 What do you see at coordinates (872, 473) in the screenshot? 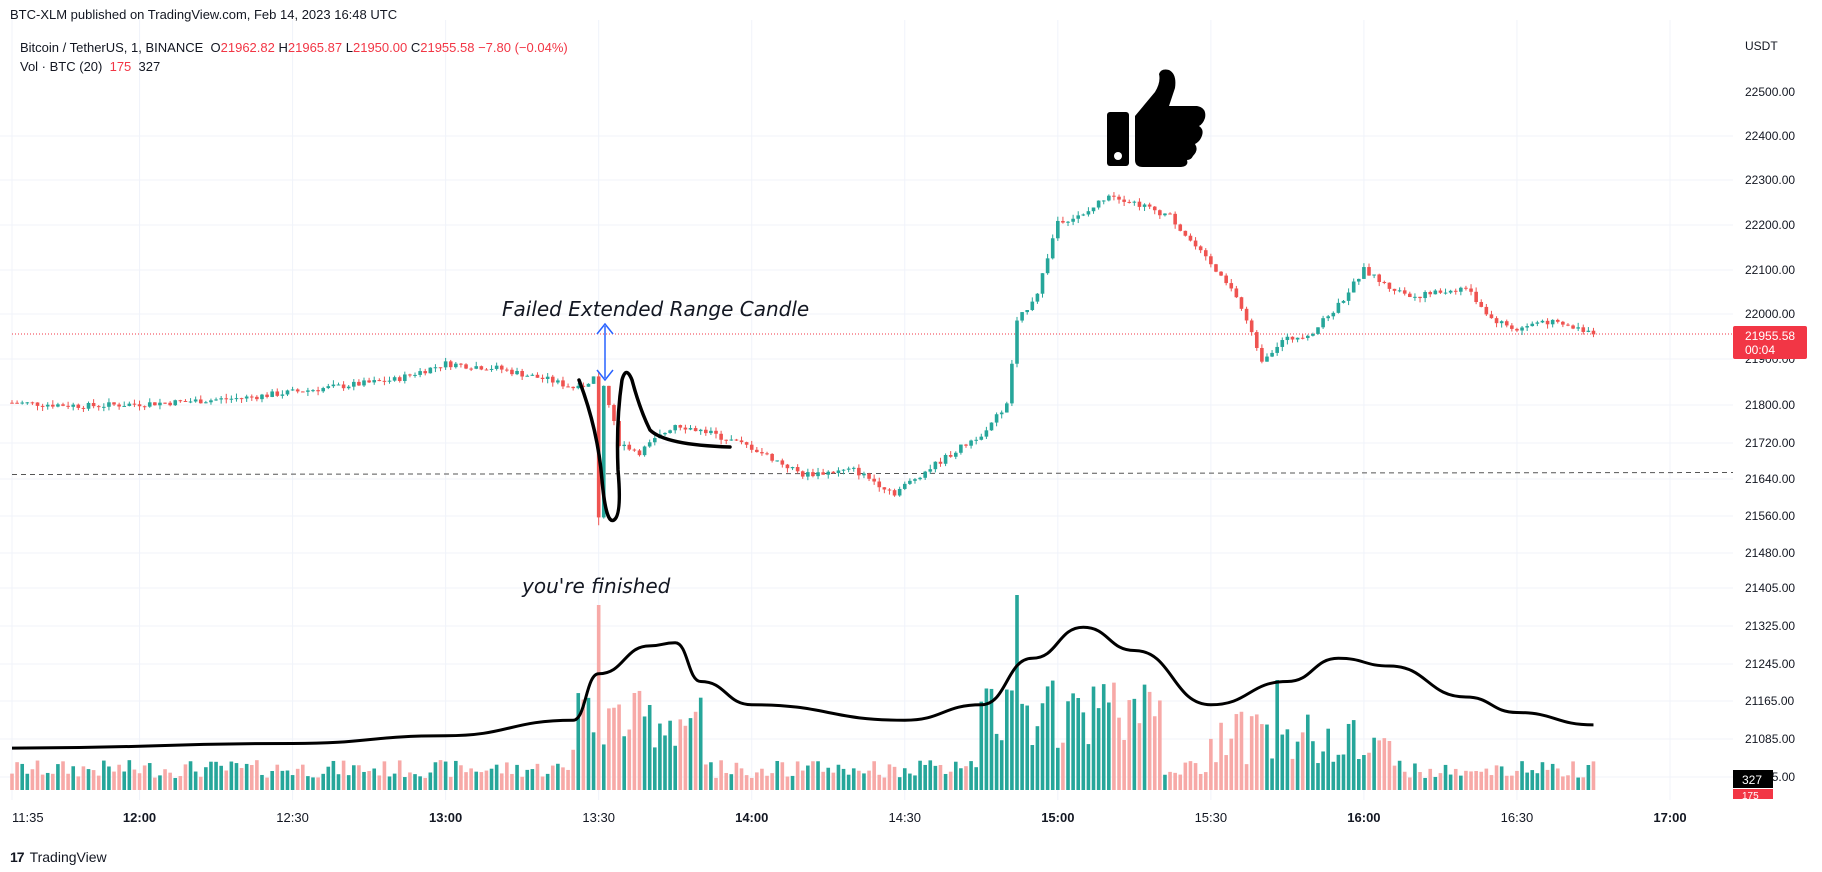
I see `support-line` at bounding box center [872, 473].